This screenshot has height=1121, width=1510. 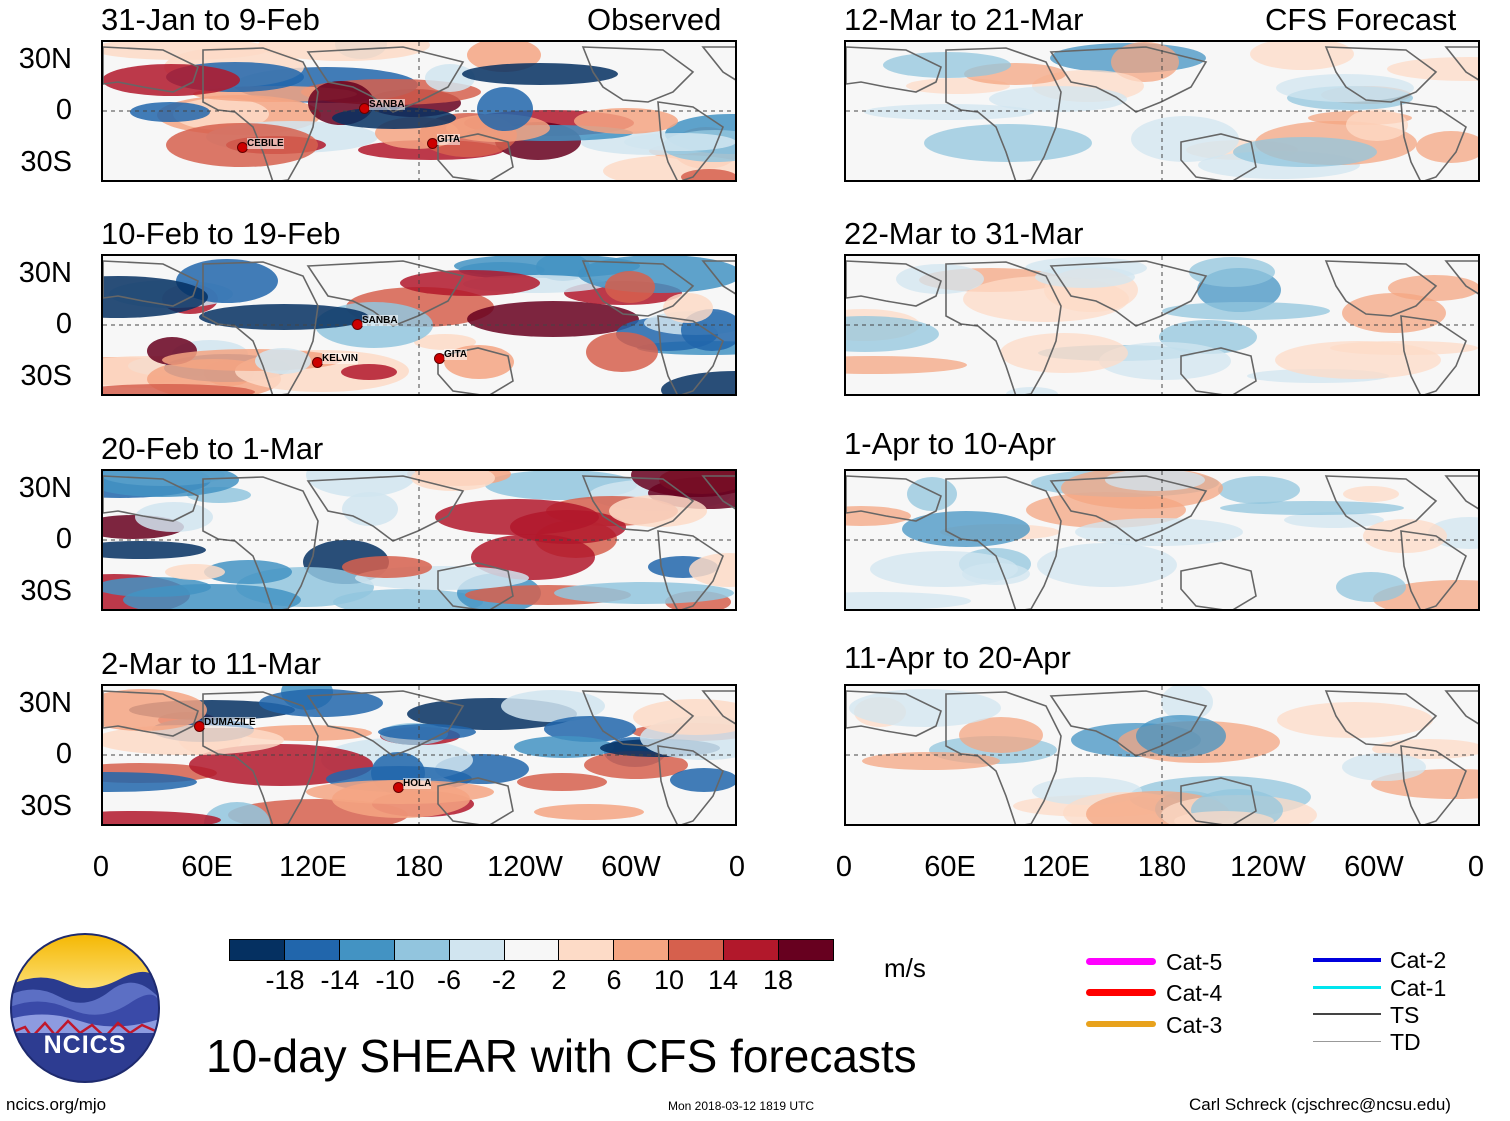 I want to click on x-tick-label: 120E, so click(x=1056, y=867).